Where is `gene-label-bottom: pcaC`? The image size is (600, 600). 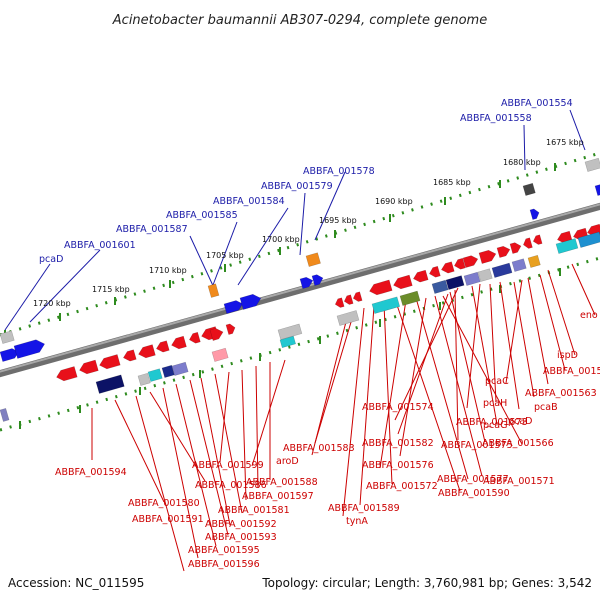 gene-label-bottom: pcaC is located at coordinates (497, 381).